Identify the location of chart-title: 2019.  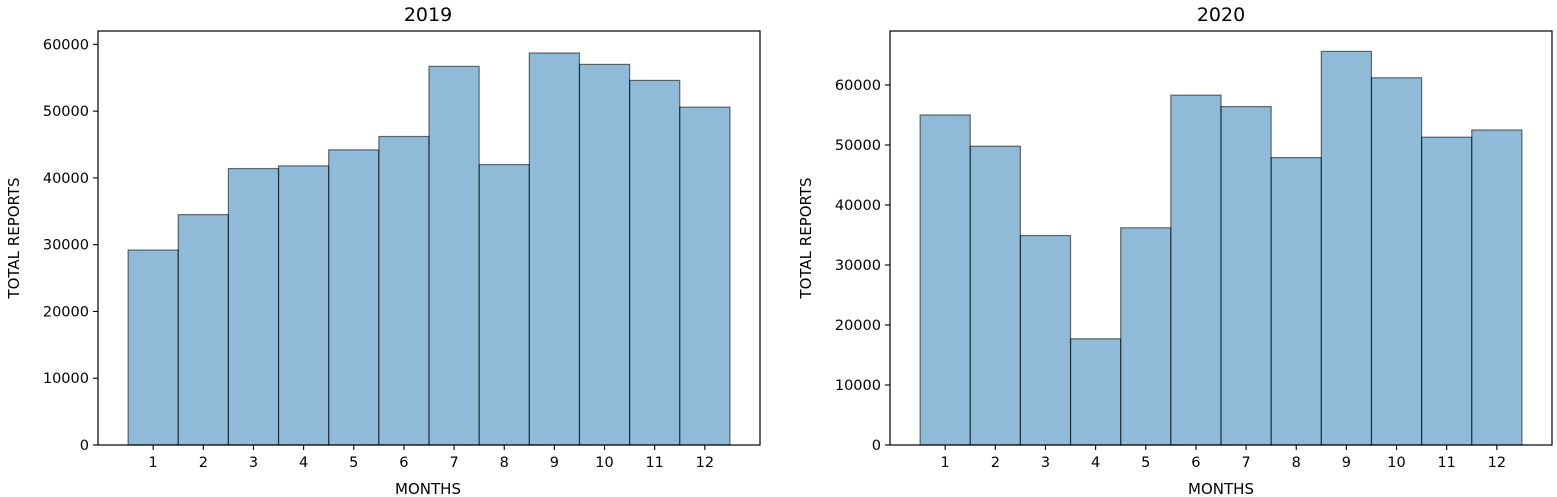
(428, 15).